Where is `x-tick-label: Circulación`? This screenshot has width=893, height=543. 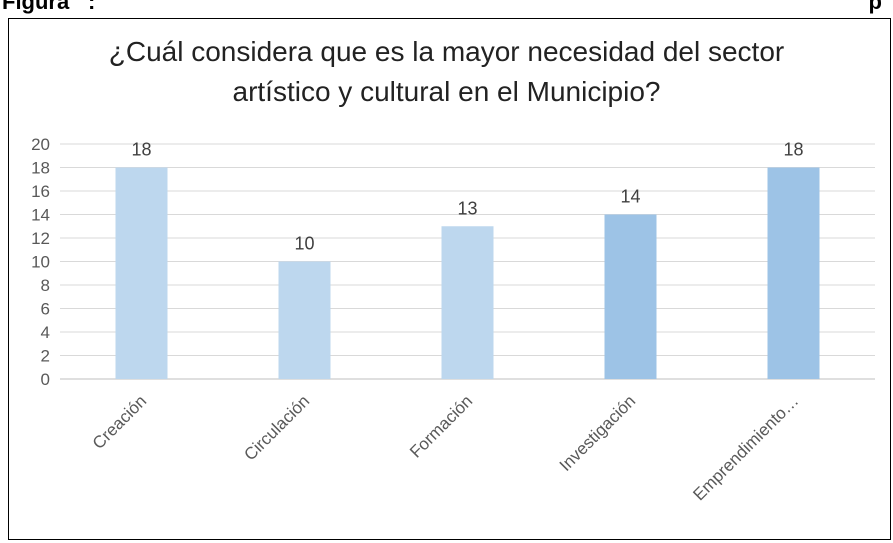 x-tick-label: Circulación is located at coordinates (276, 427).